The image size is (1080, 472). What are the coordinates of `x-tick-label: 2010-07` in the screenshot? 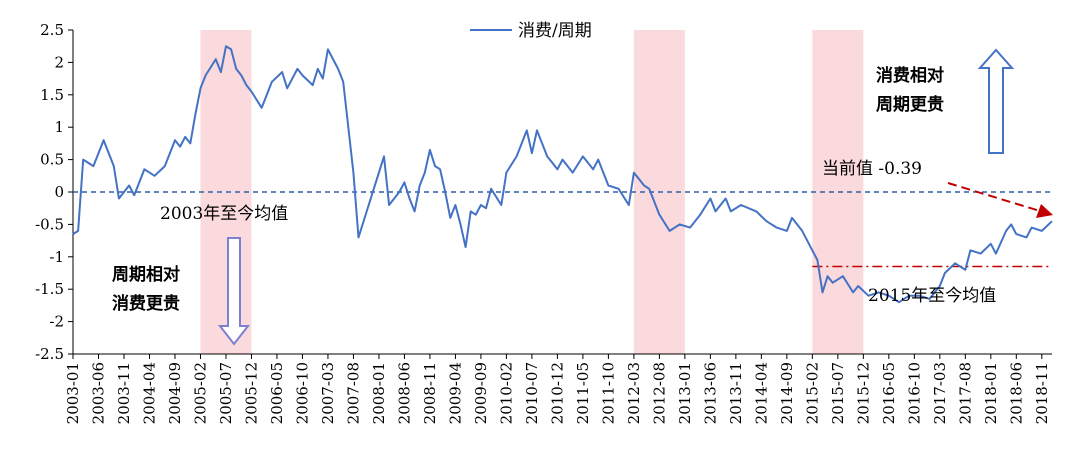 It's located at (532, 393).